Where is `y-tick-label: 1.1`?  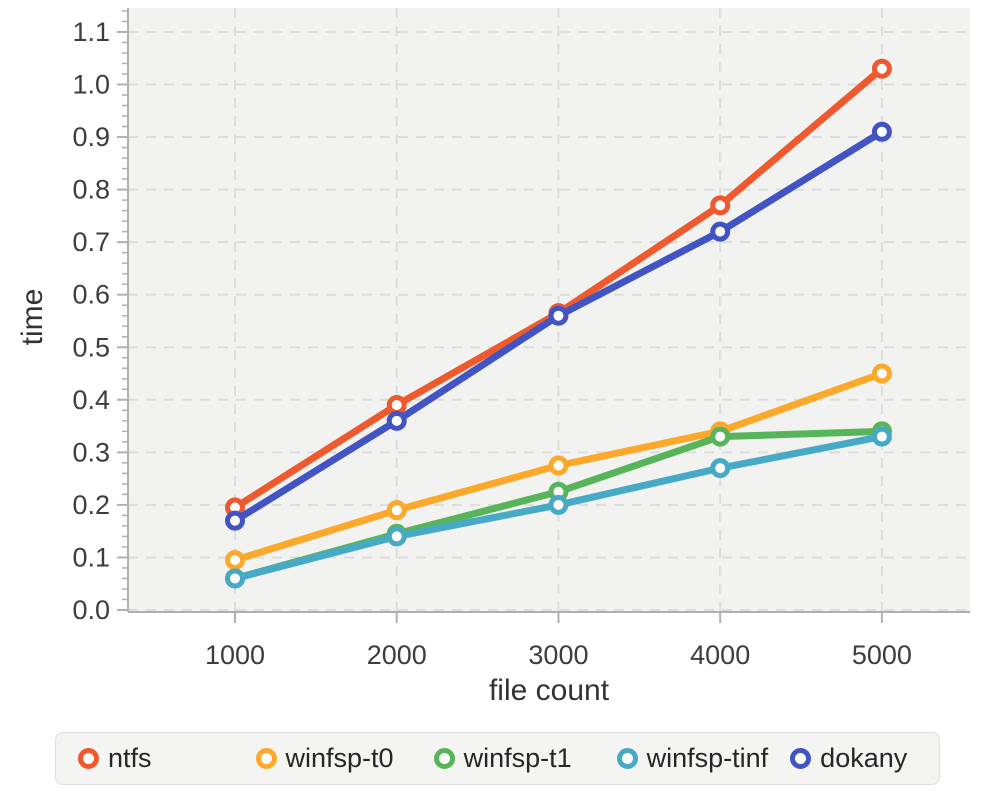
y-tick-label: 1.1 is located at coordinates (91, 32).